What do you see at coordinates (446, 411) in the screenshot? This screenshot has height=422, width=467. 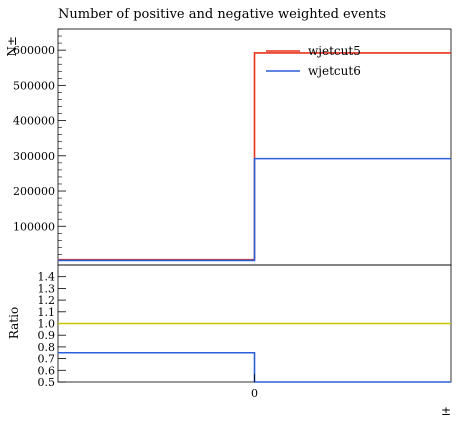 I see `x-axis-label: ±` at bounding box center [446, 411].